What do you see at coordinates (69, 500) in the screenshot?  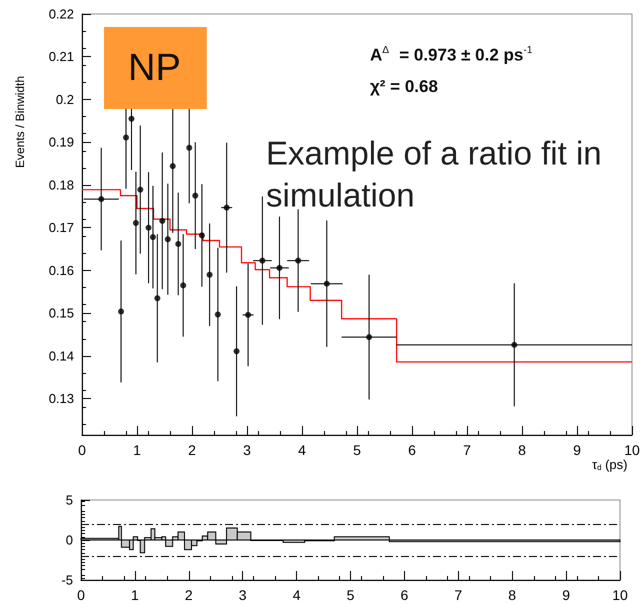 I see `y-tick-label: 5` at bounding box center [69, 500].